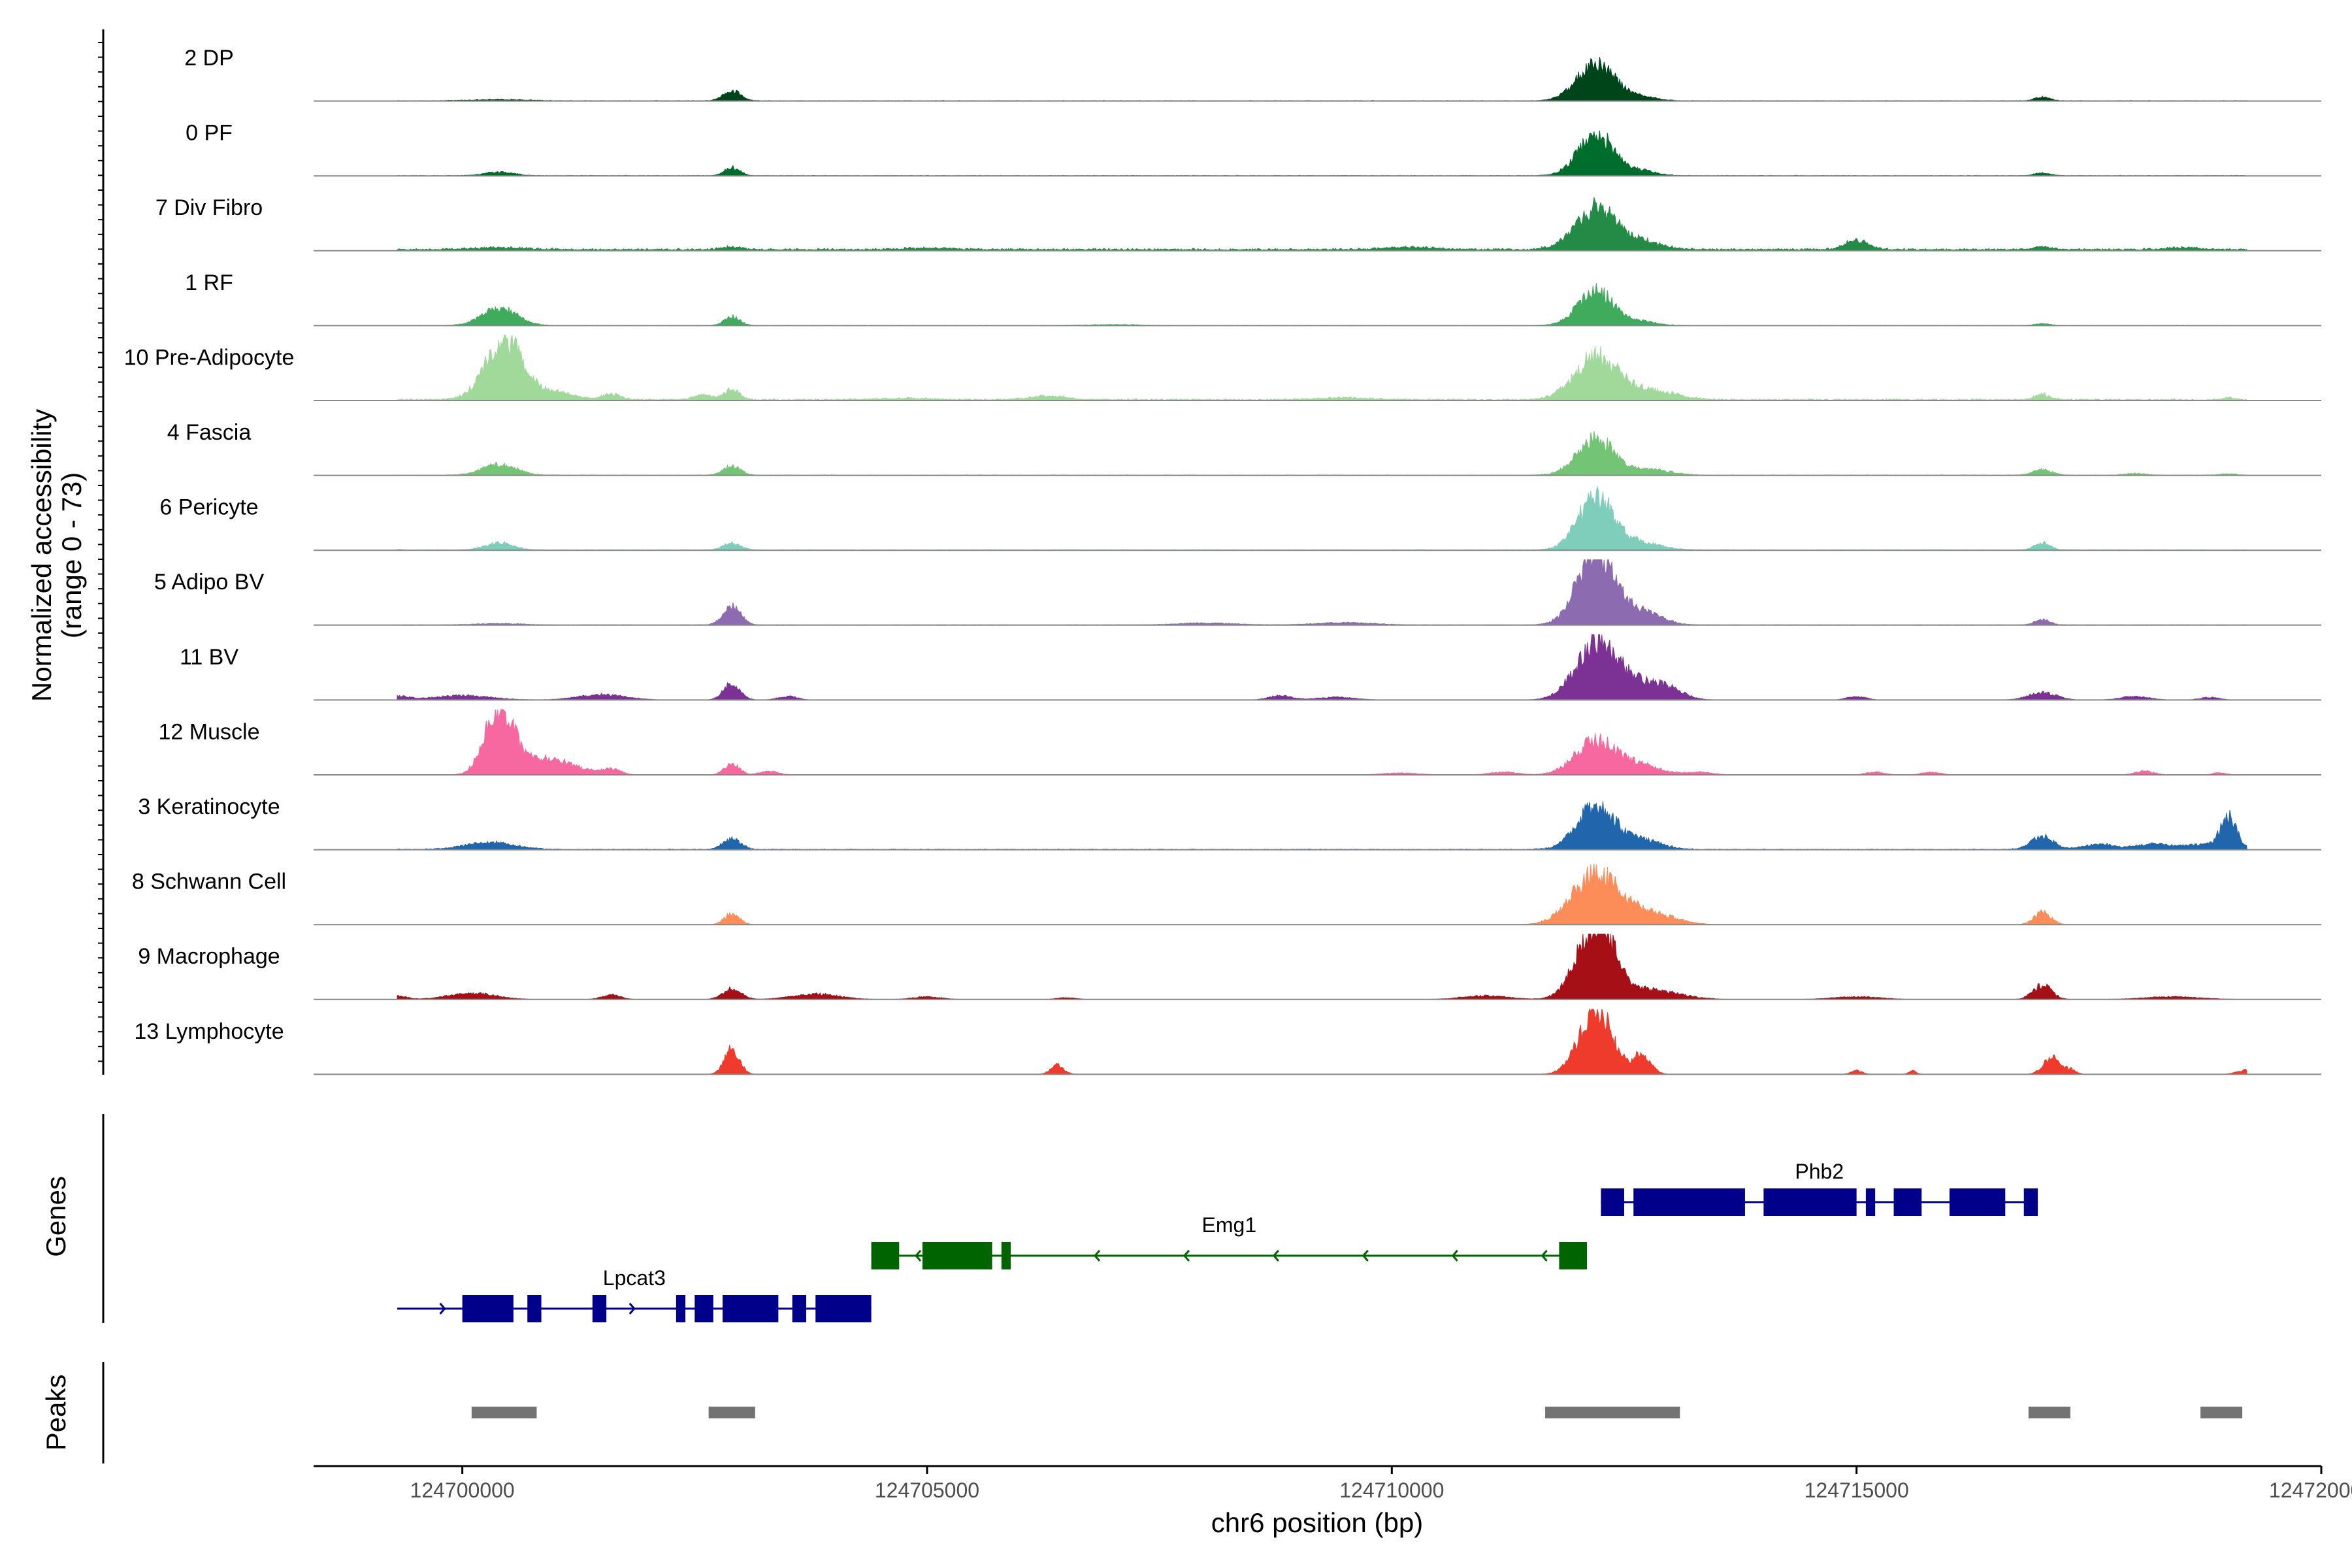 The width and height of the screenshot is (2352, 1568). I want to click on track-12-muscle: 12 Muscle, so click(1240, 742).